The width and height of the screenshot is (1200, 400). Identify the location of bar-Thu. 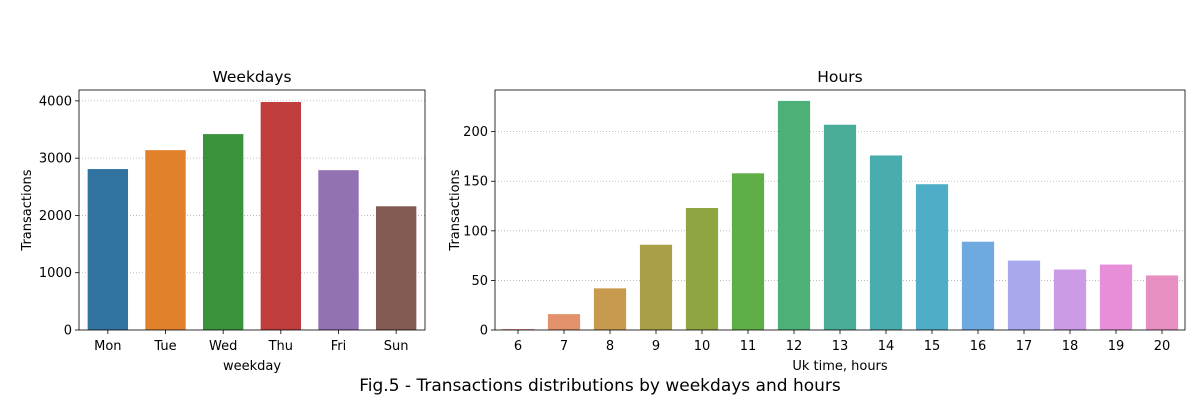
(281, 216).